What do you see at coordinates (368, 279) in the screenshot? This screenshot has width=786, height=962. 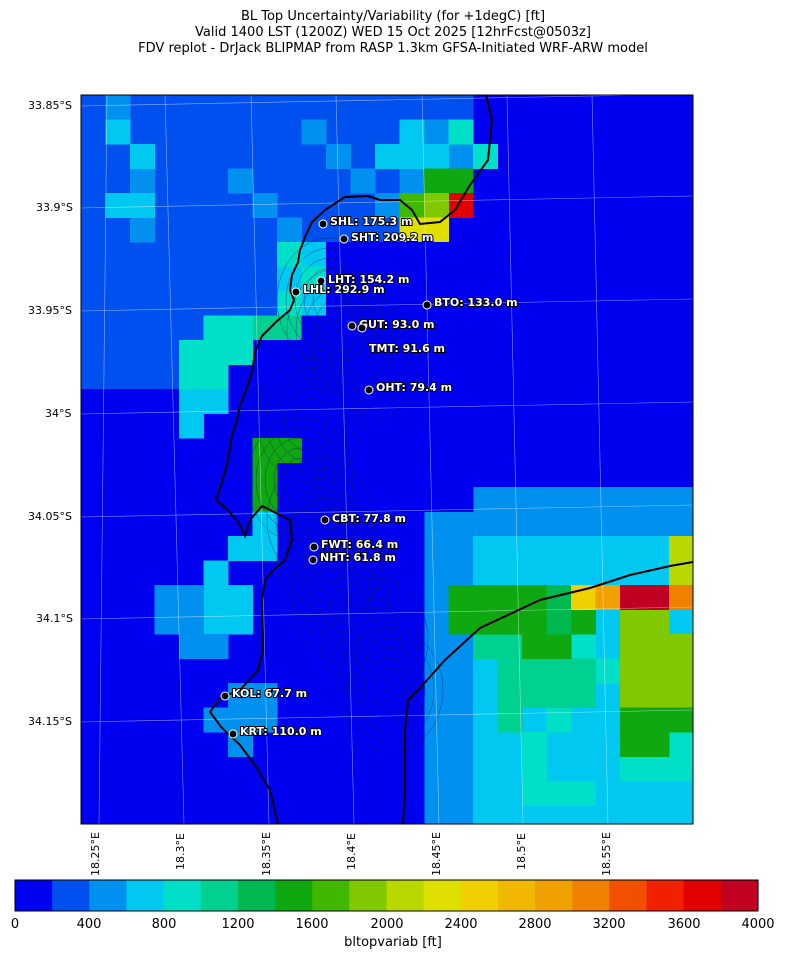 I see `station-label-lht: LHT: 154.2 m` at bounding box center [368, 279].